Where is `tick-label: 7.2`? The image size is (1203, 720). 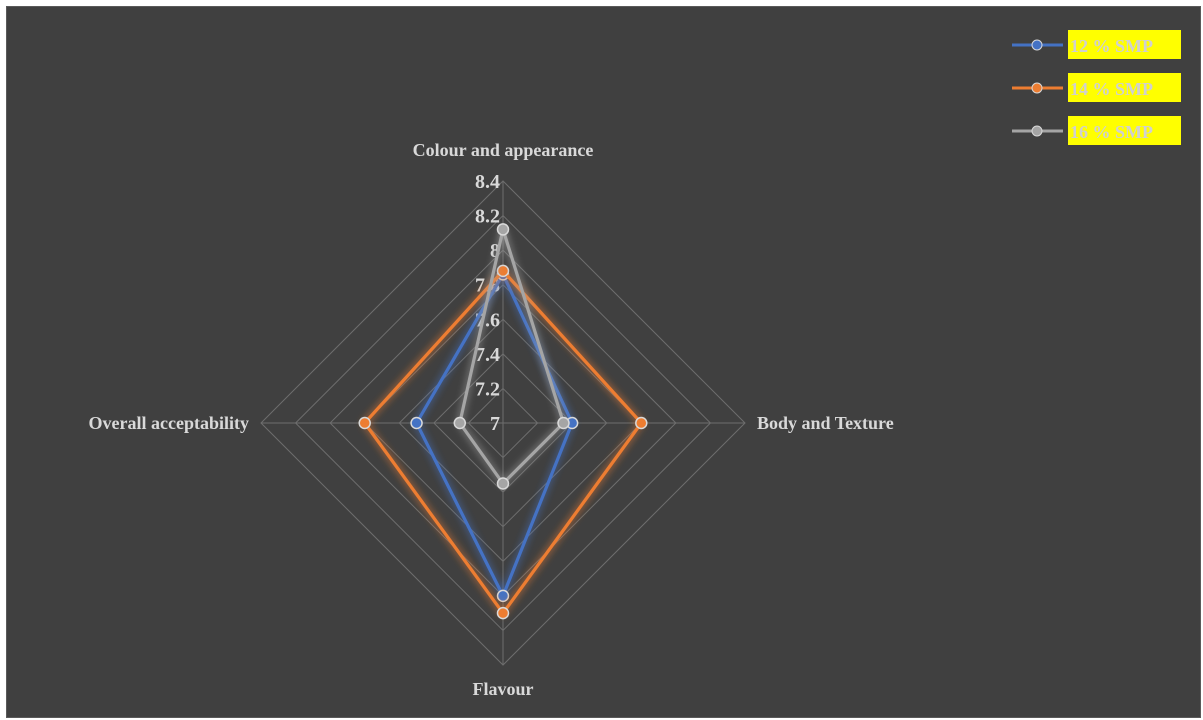 tick-label: 7.2 is located at coordinates (487, 389).